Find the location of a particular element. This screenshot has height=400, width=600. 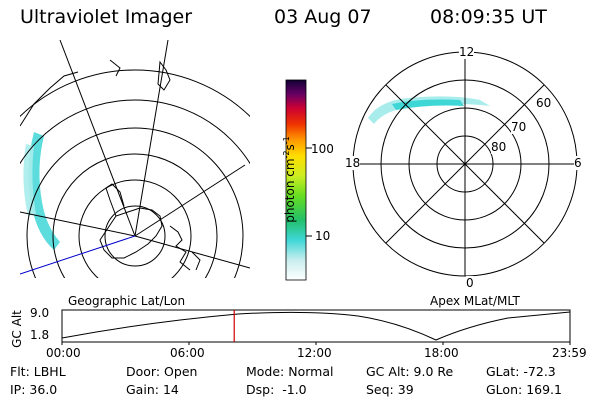

geo-aurora-band is located at coordinates (41, 191).